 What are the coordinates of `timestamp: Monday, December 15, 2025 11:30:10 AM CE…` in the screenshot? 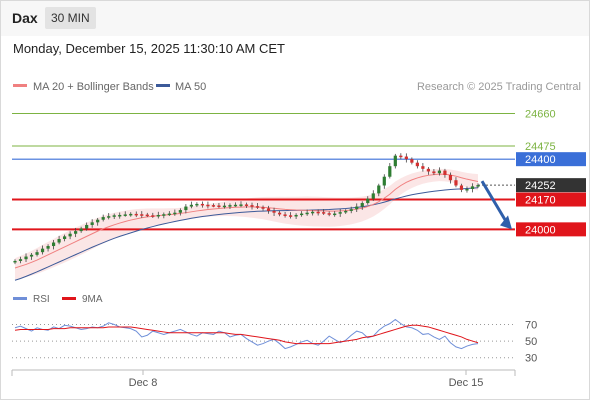 It's located at (149, 48).